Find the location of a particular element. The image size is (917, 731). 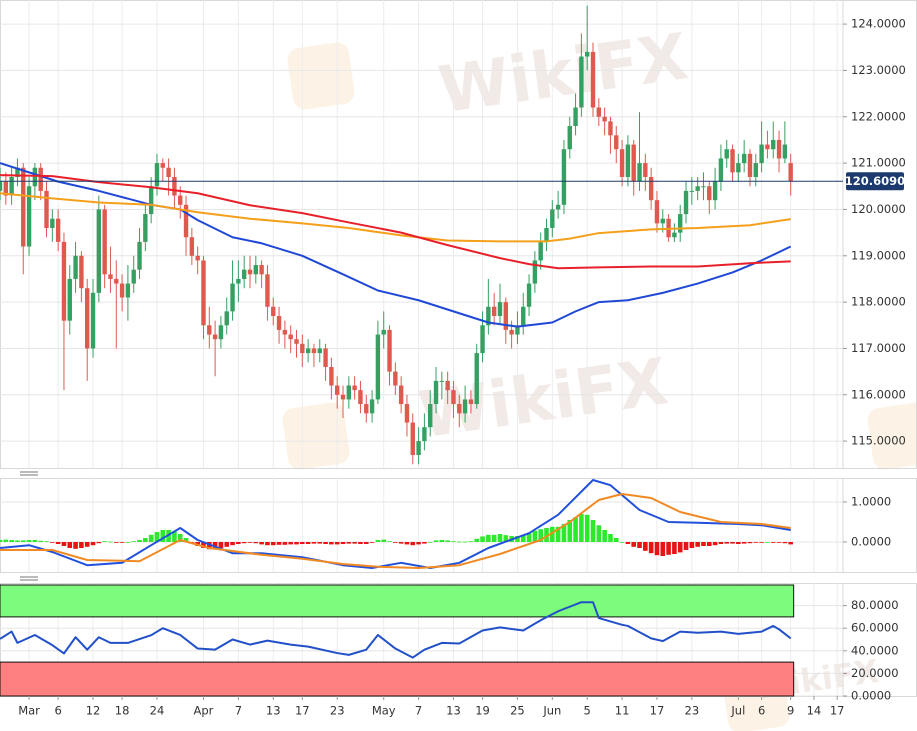

x-tick-label: Jun is located at coordinates (551, 711).